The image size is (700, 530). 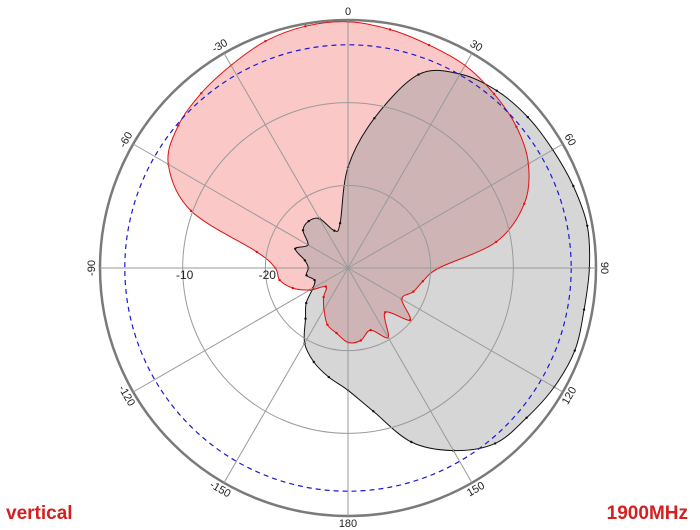 I want to click on angle-tick-label: 180, so click(x=348, y=524).